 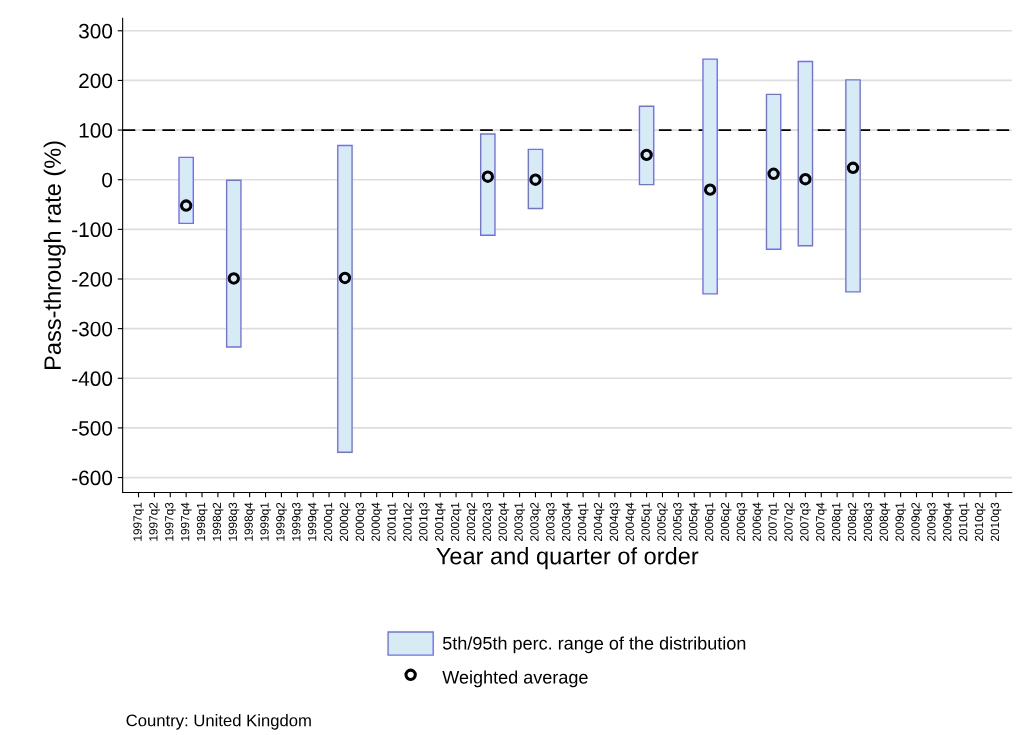 I want to click on x-tick-label: 1999q3, so click(x=297, y=521).